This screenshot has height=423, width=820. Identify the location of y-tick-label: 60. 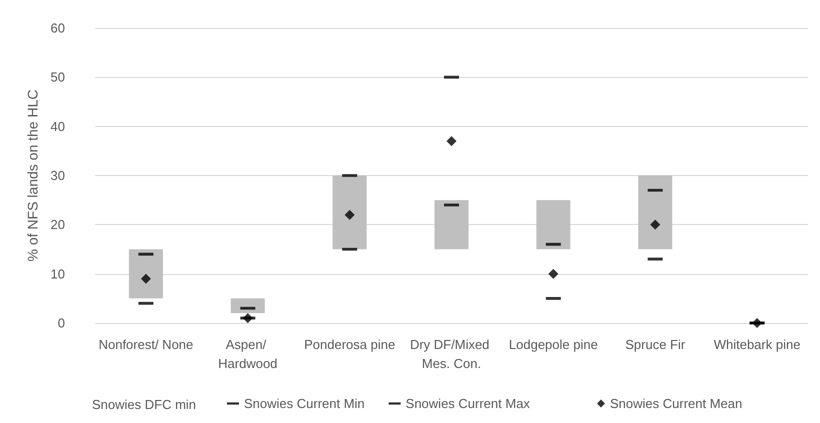
(57, 28).